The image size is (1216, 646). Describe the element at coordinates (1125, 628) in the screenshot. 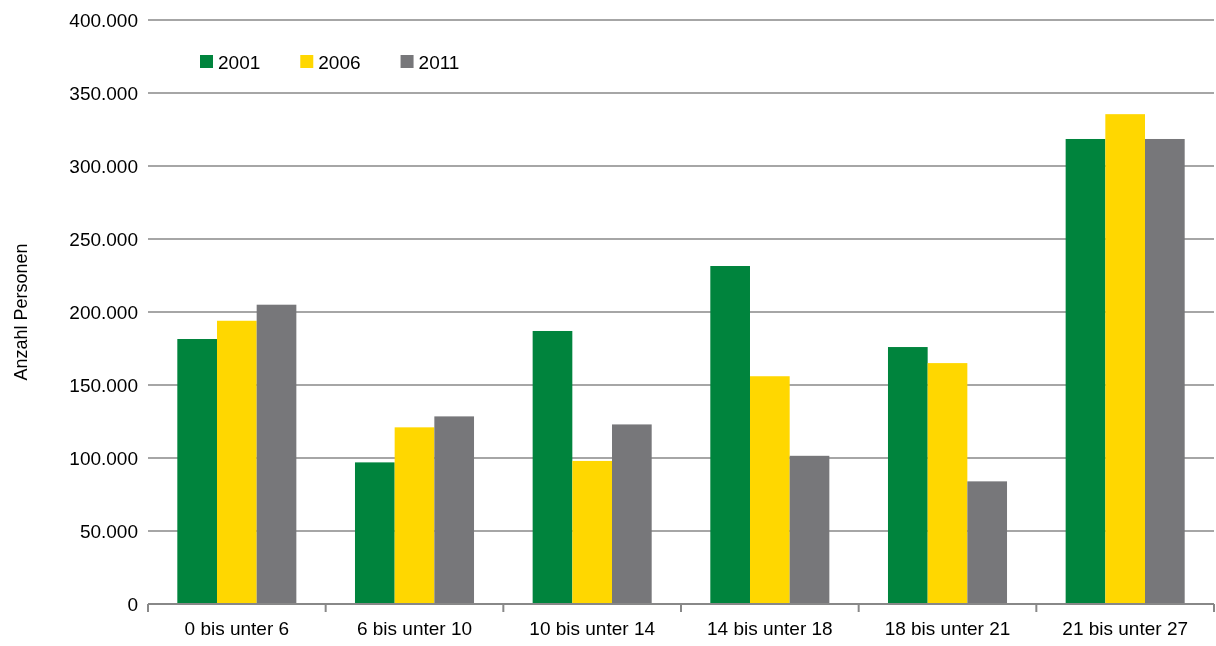

I see `x-tick-label: 21 bis unter 27` at that location.